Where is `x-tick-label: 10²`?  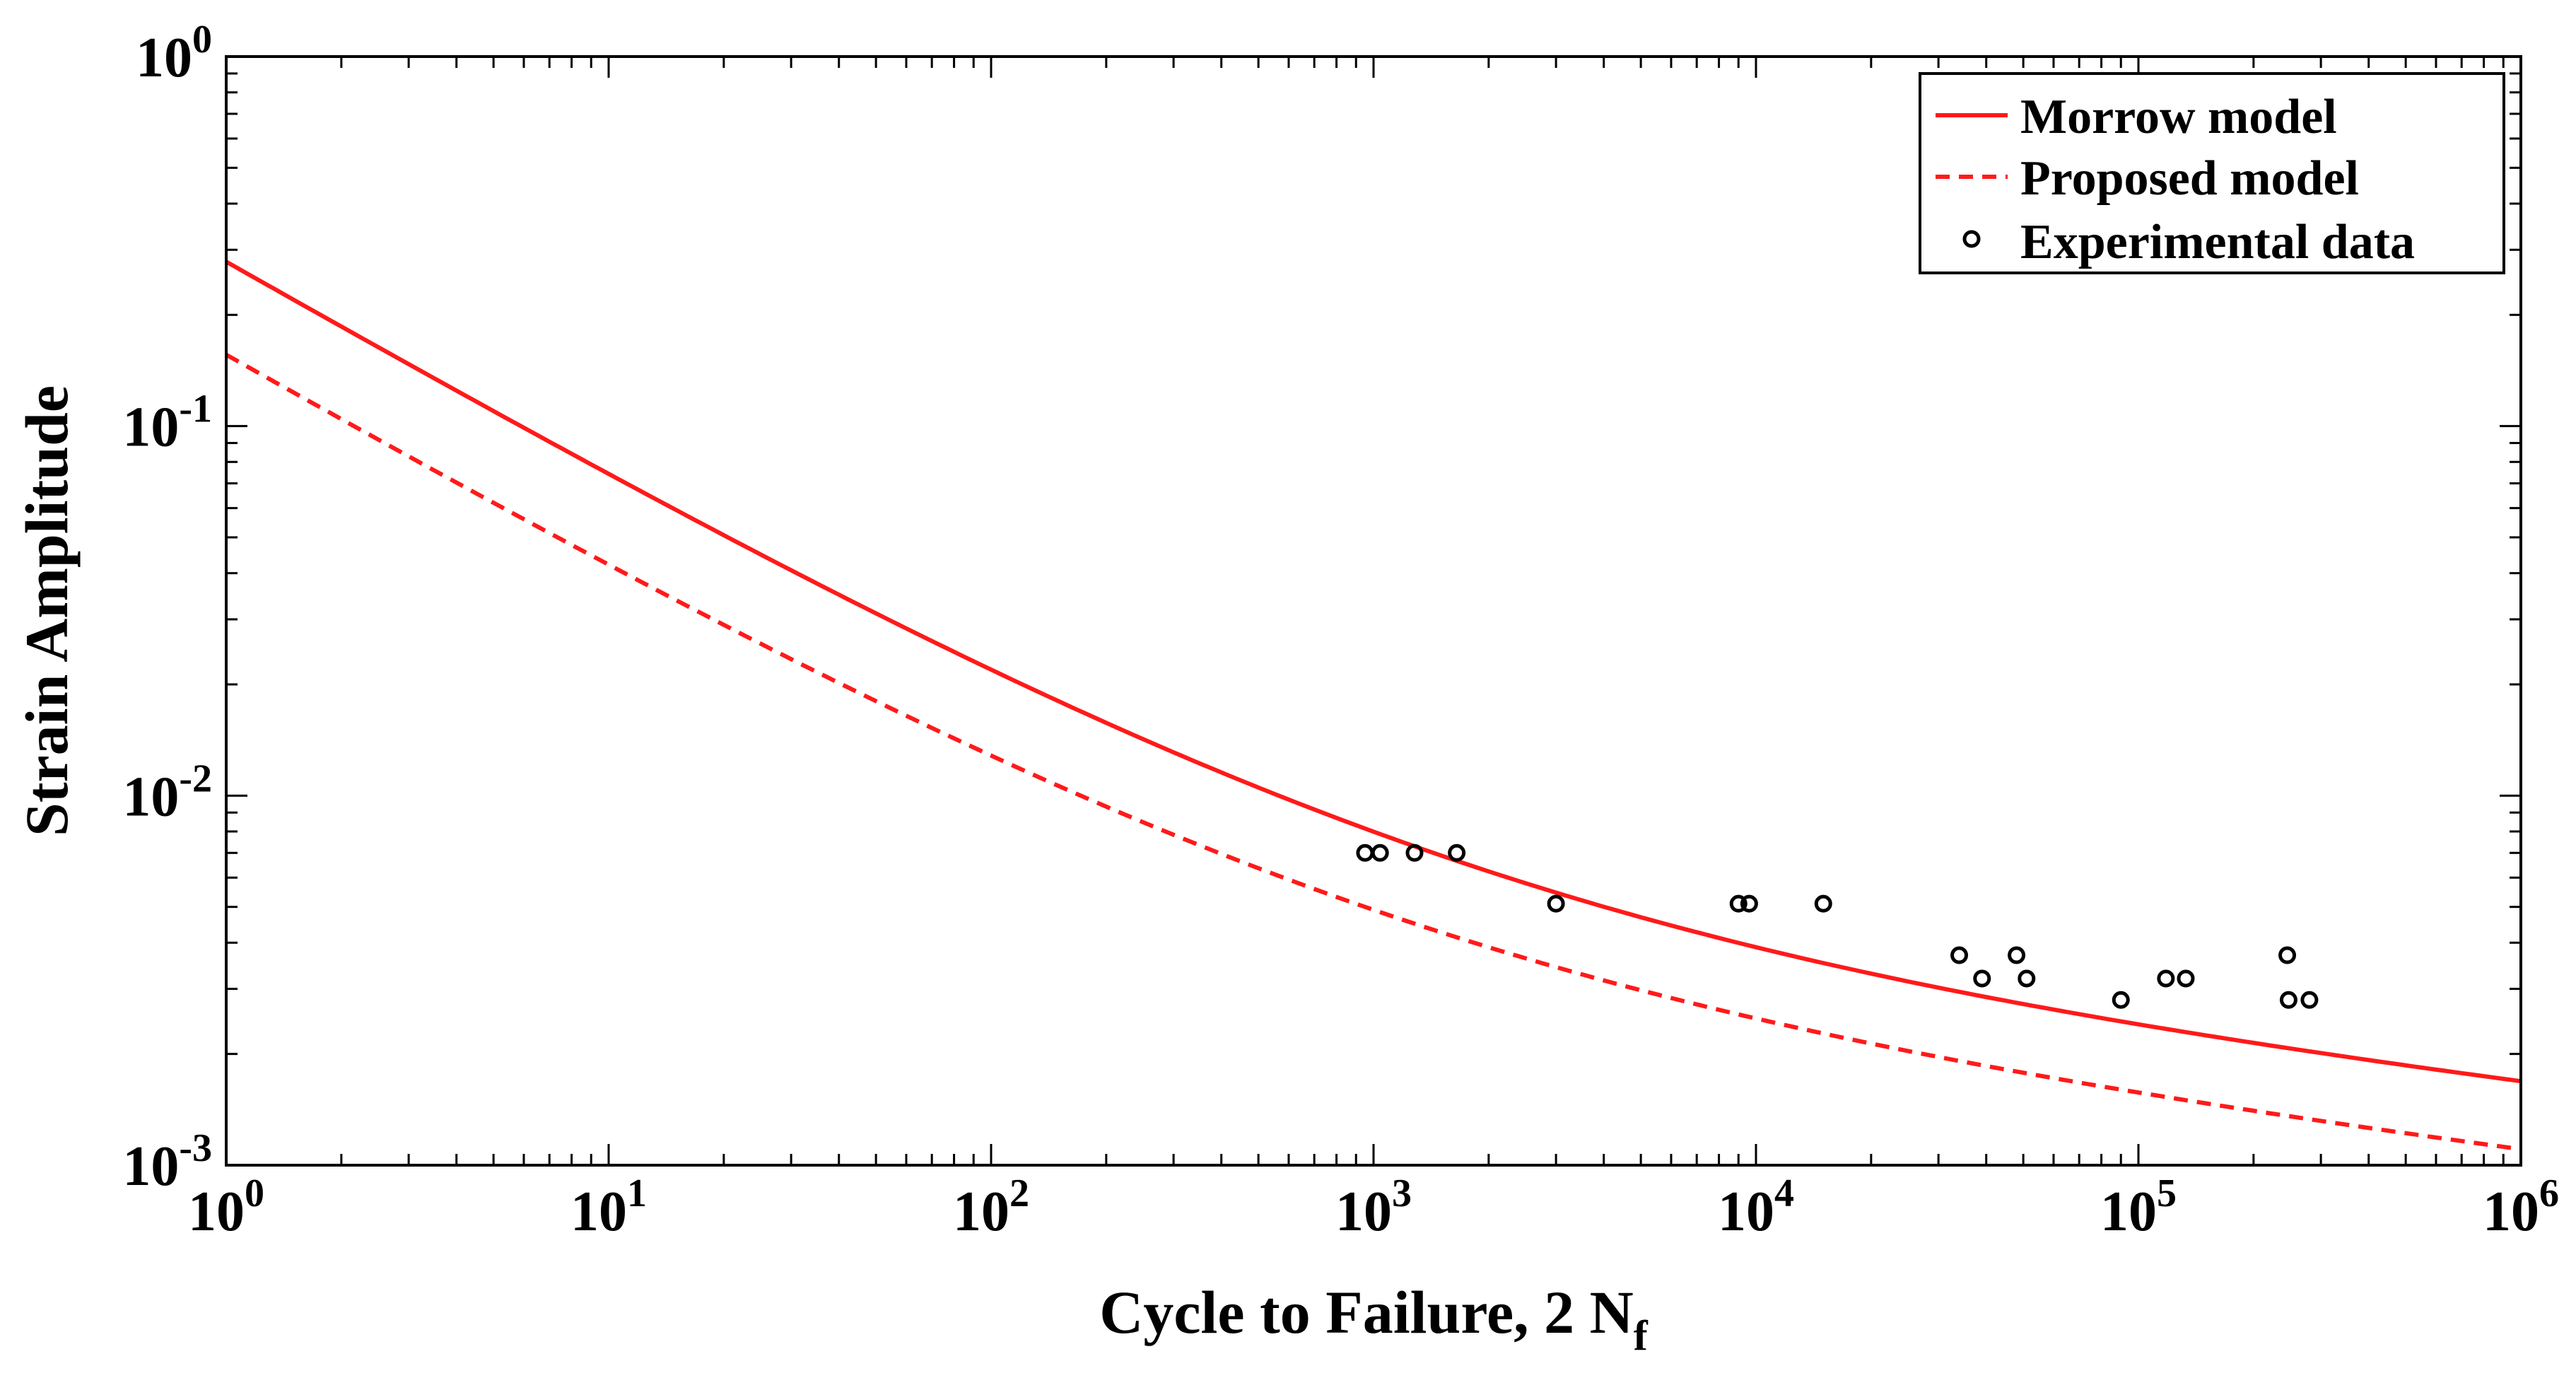
x-tick-label: 10² is located at coordinates (991, 1208).